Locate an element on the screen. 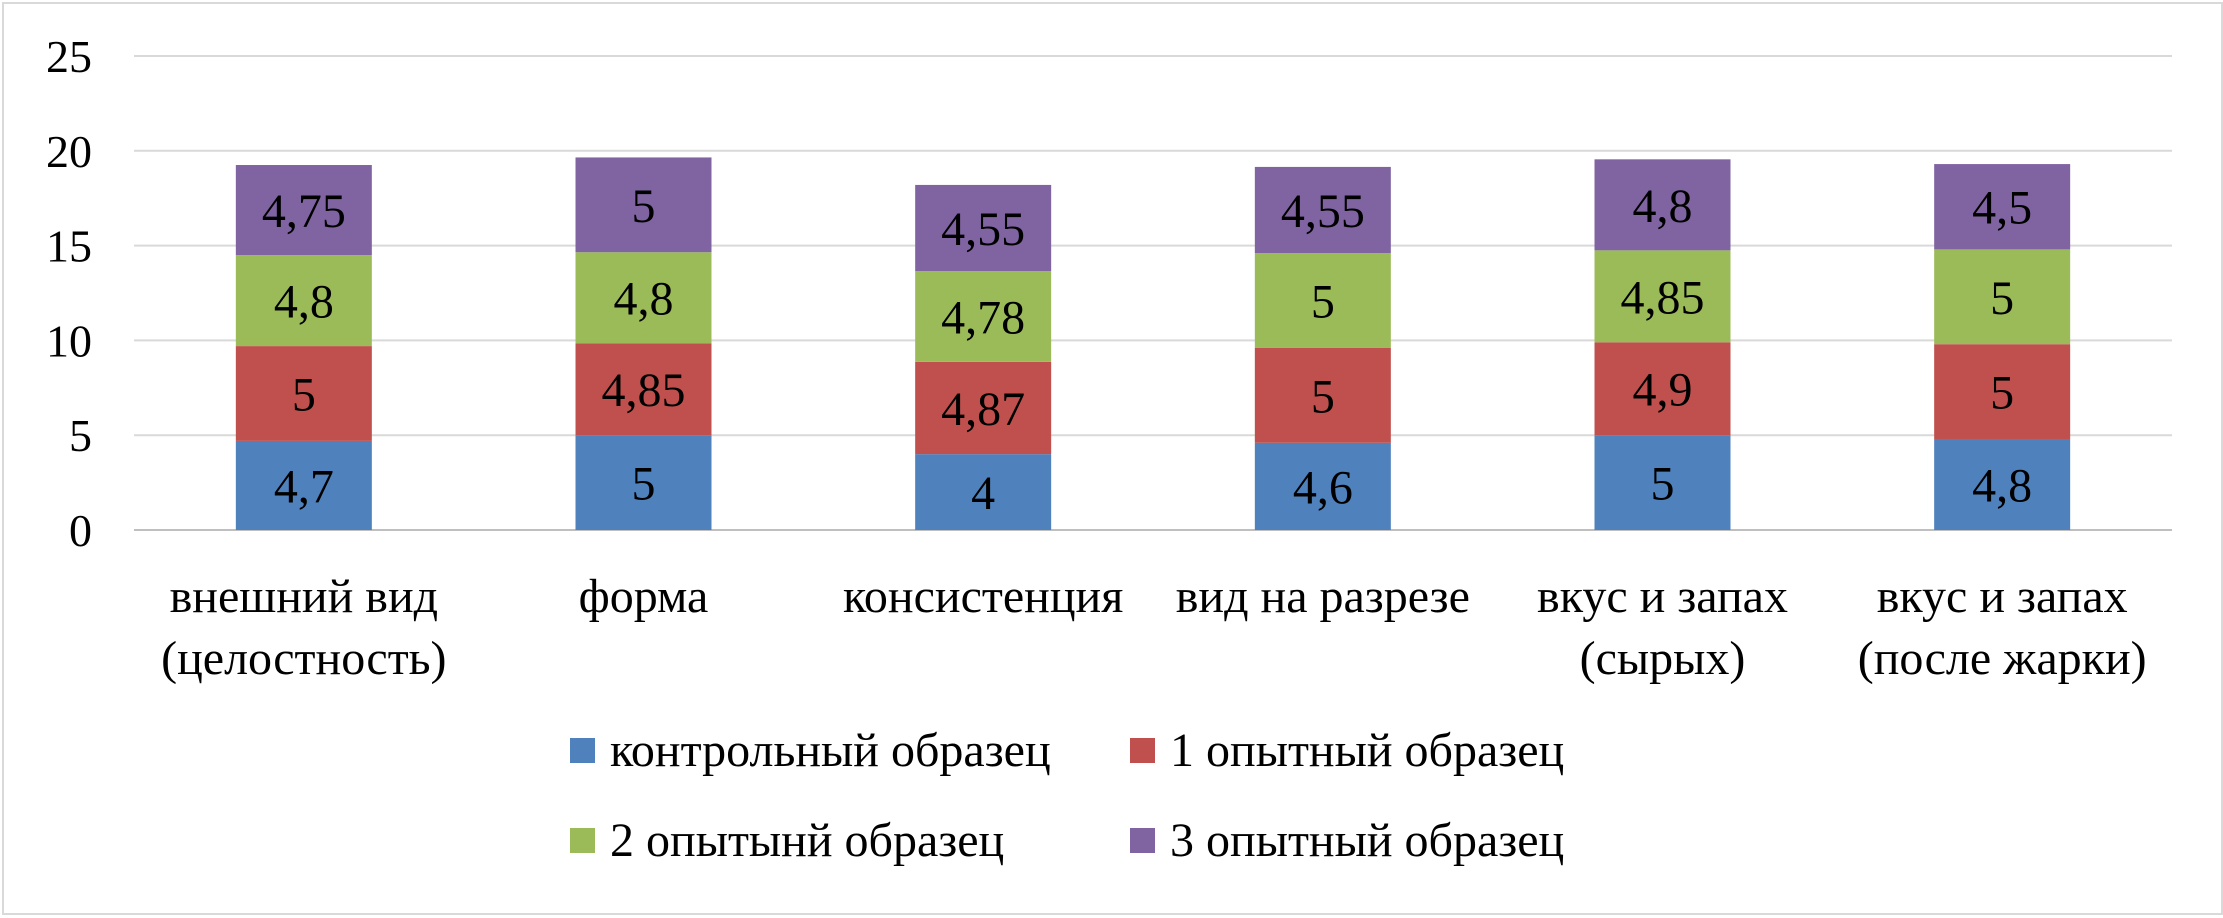 The width and height of the screenshot is (2223, 918). legend-label: 2 опытынй образец is located at coordinates (807, 840).